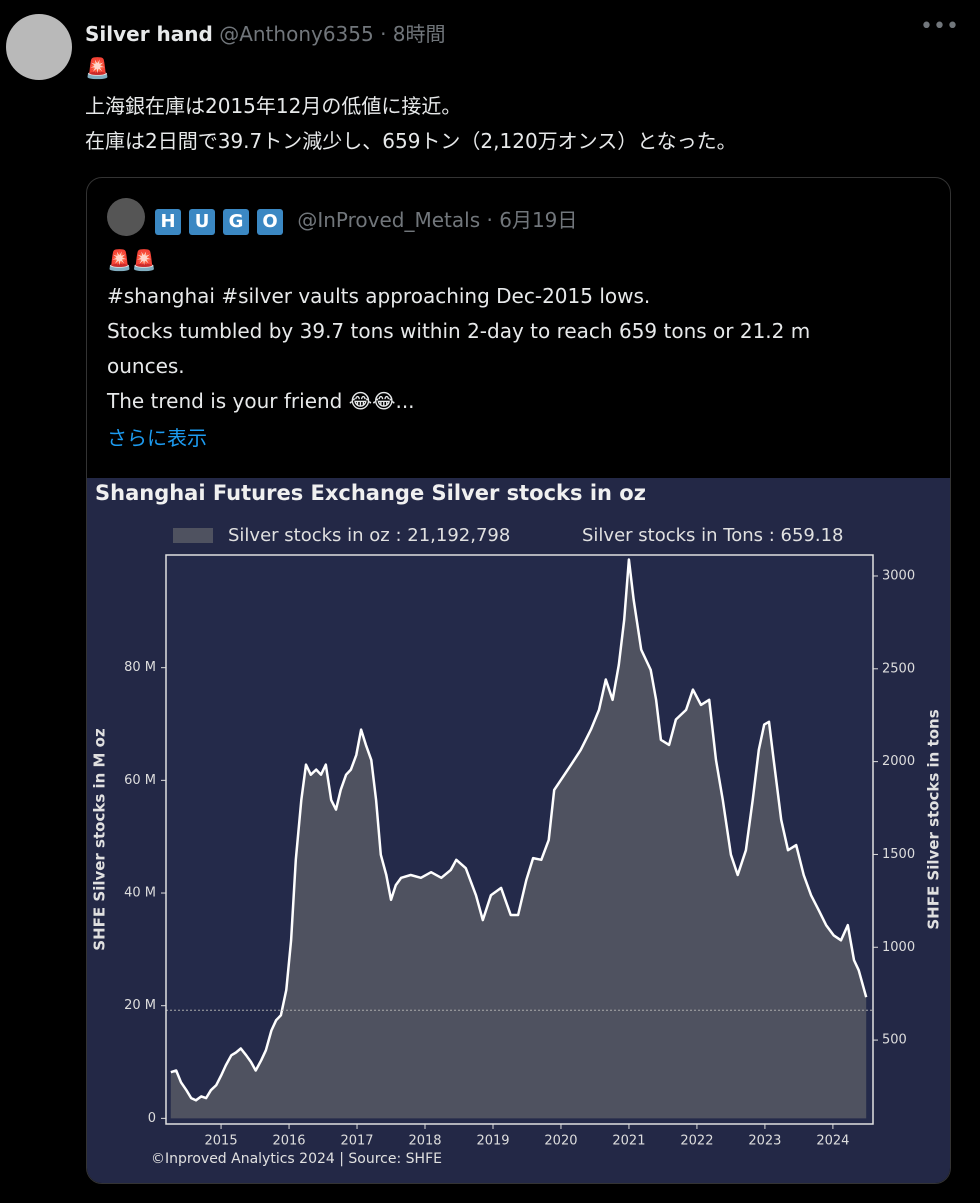  What do you see at coordinates (939, 26) in the screenshot?
I see `more-menu: •••` at bounding box center [939, 26].